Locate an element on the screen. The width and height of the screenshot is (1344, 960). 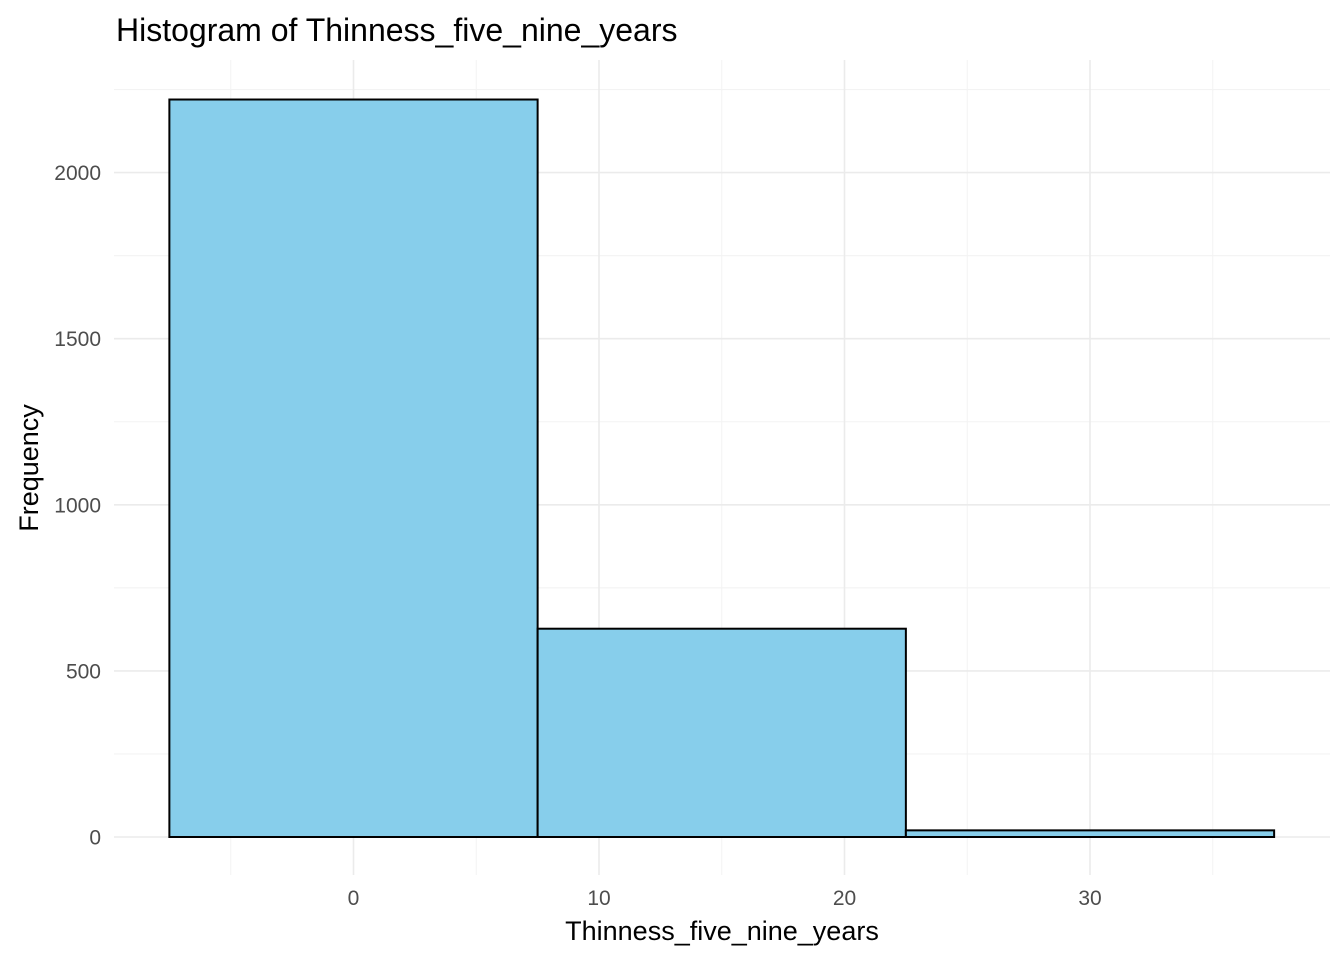
y-tick-label: 500 is located at coordinates (83, 671).